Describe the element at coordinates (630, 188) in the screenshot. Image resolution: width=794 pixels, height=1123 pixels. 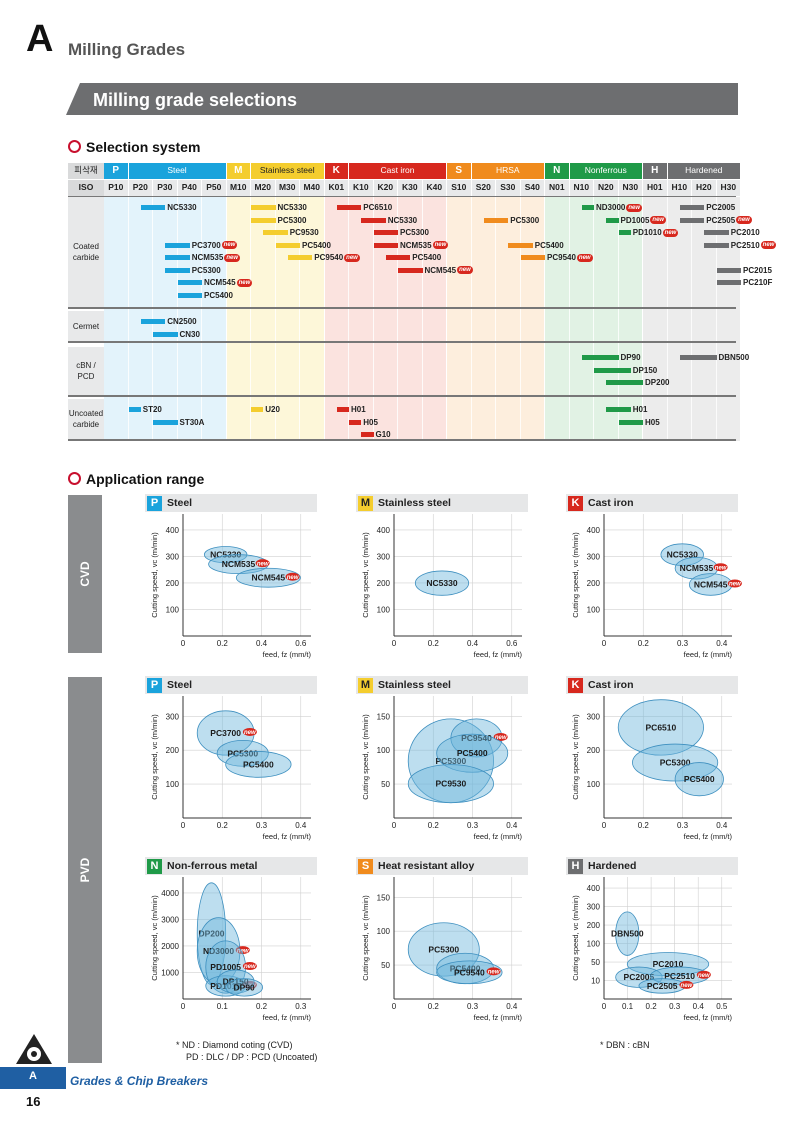
I see `iso-code-N30: N30` at that location.